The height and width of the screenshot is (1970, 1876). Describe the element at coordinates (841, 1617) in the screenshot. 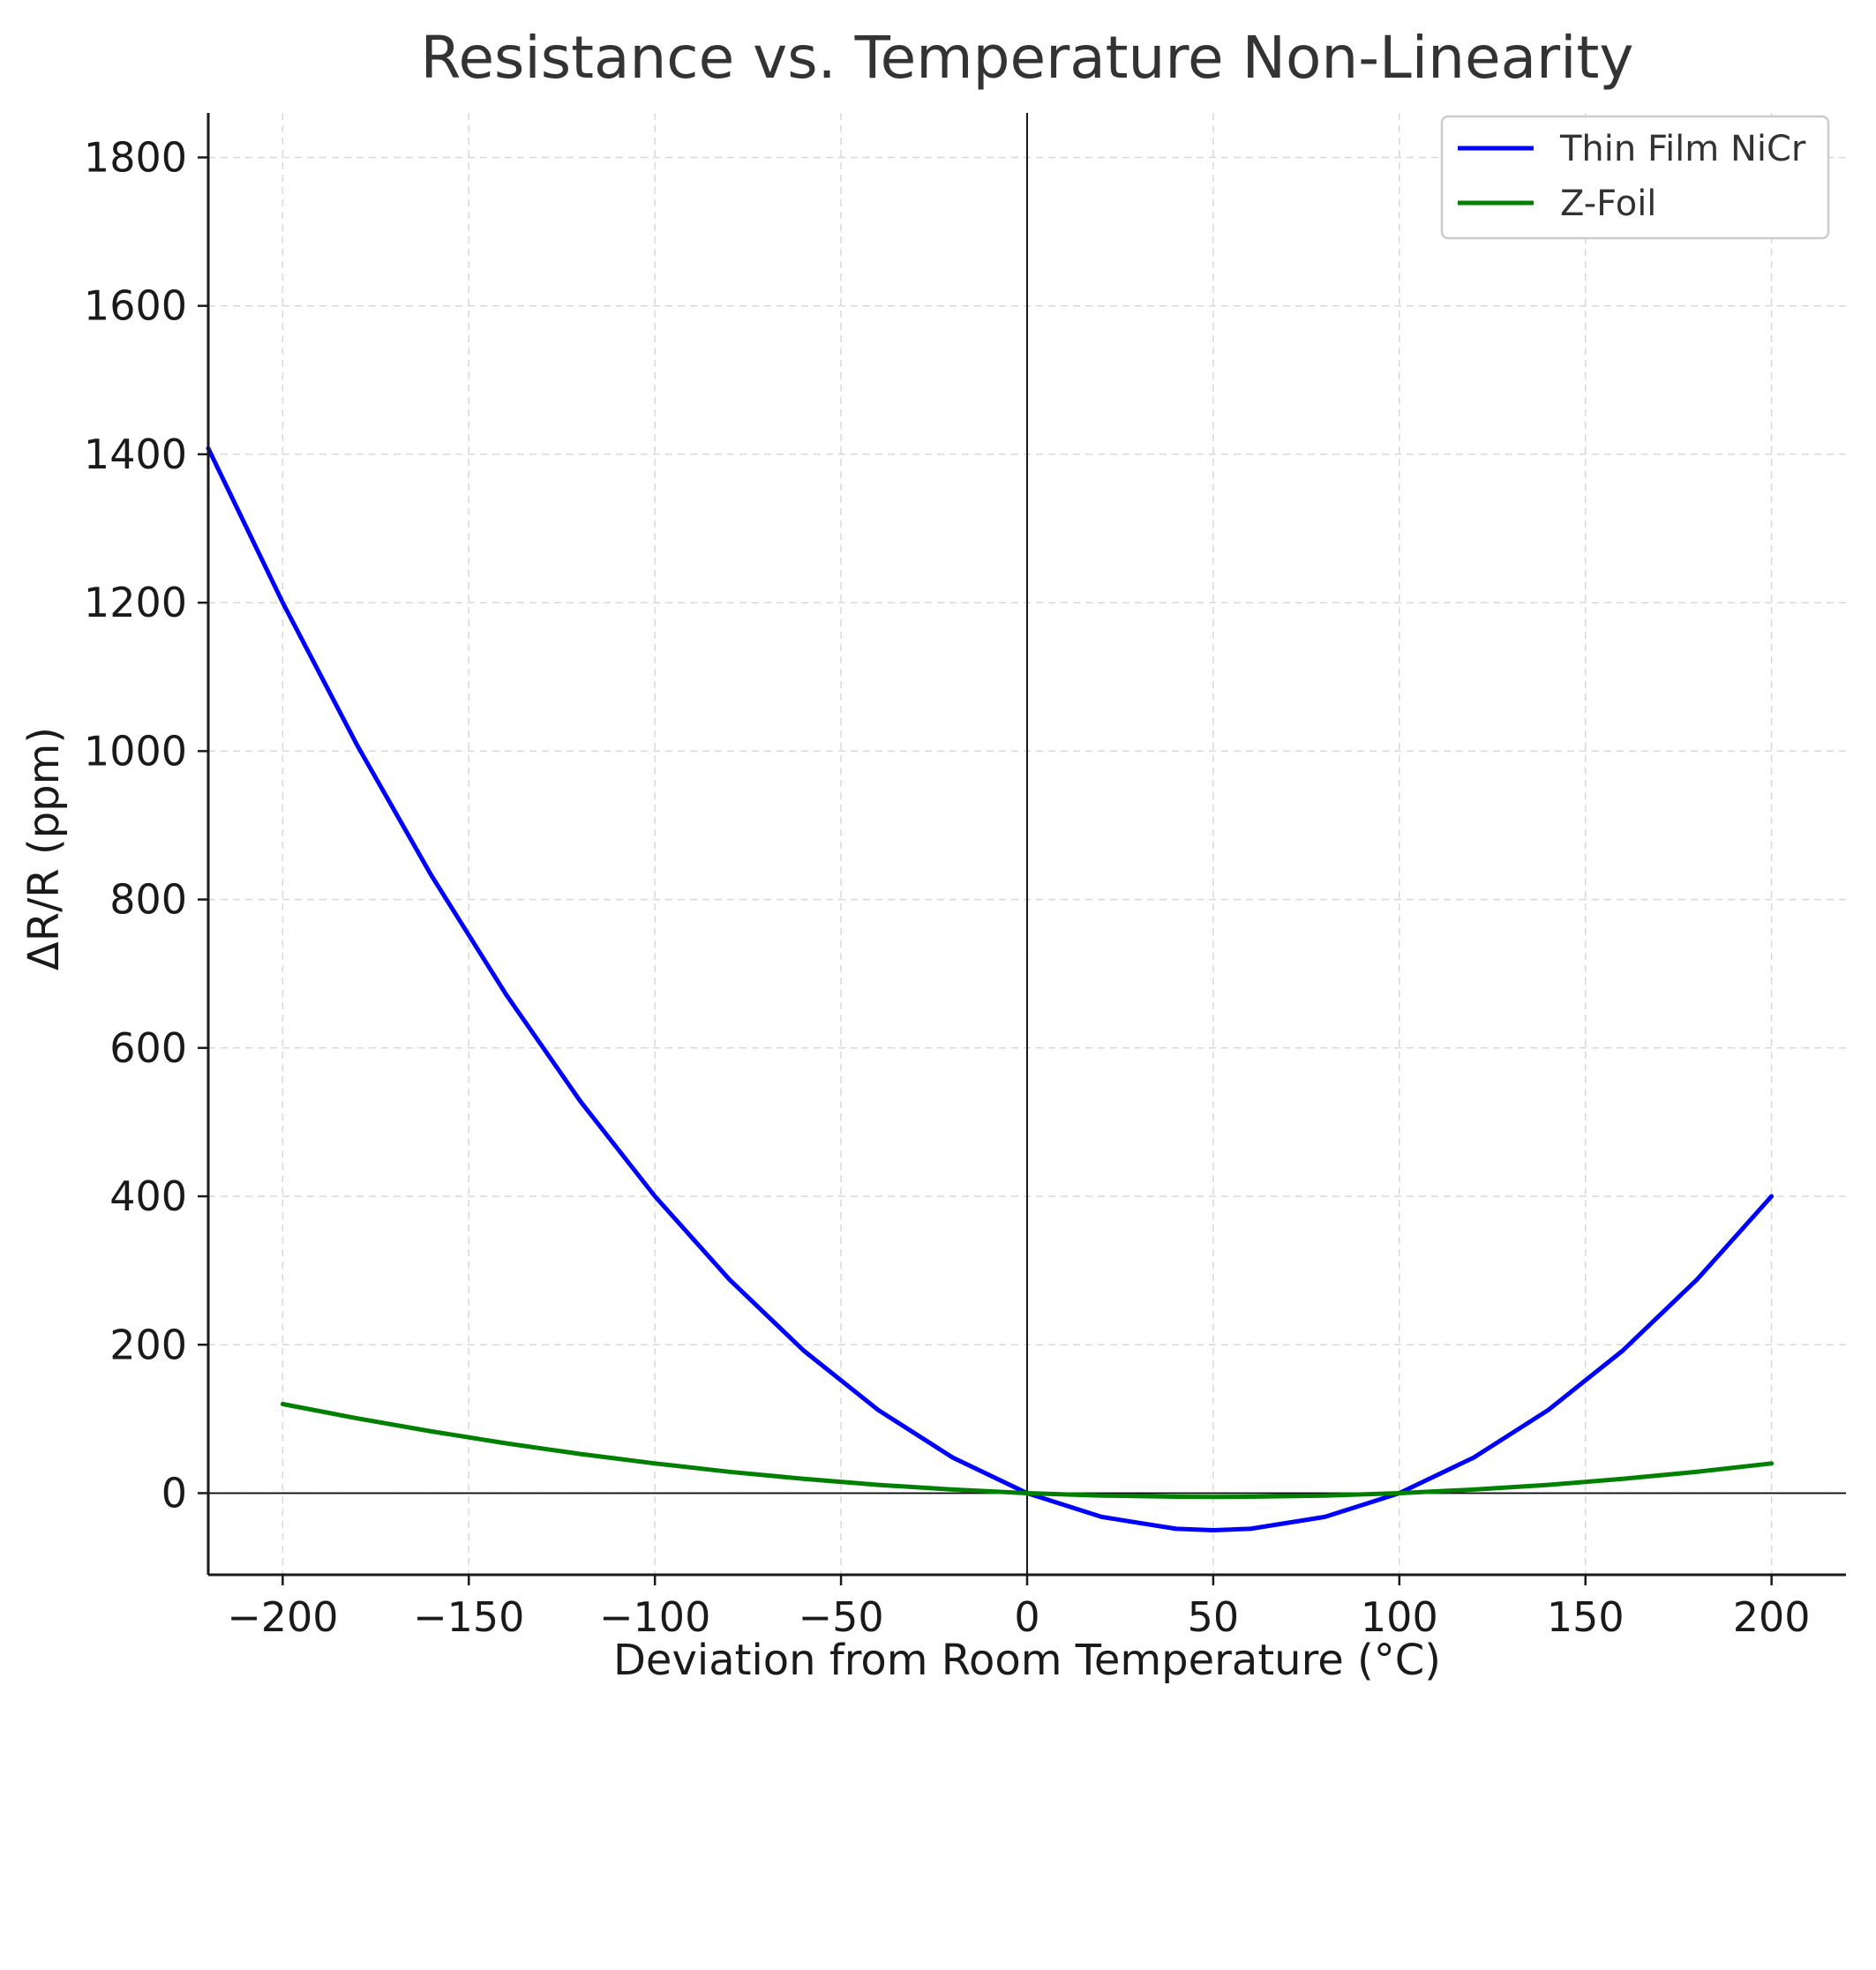

I see `x-tick-label: −50` at that location.